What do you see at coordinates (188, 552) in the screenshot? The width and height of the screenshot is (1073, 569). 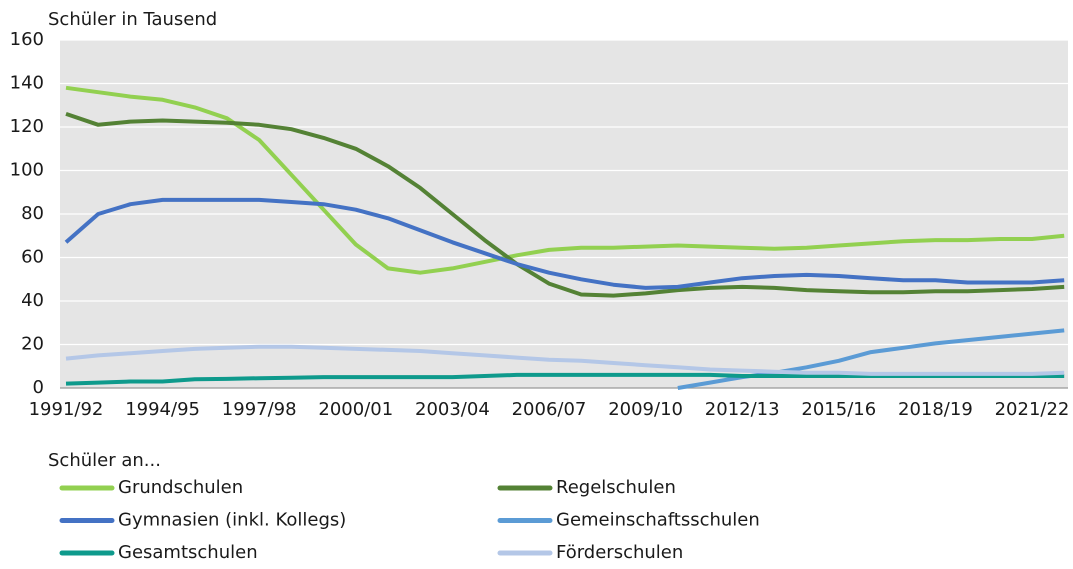 I see `legend-label: Gesamtschulen` at bounding box center [188, 552].